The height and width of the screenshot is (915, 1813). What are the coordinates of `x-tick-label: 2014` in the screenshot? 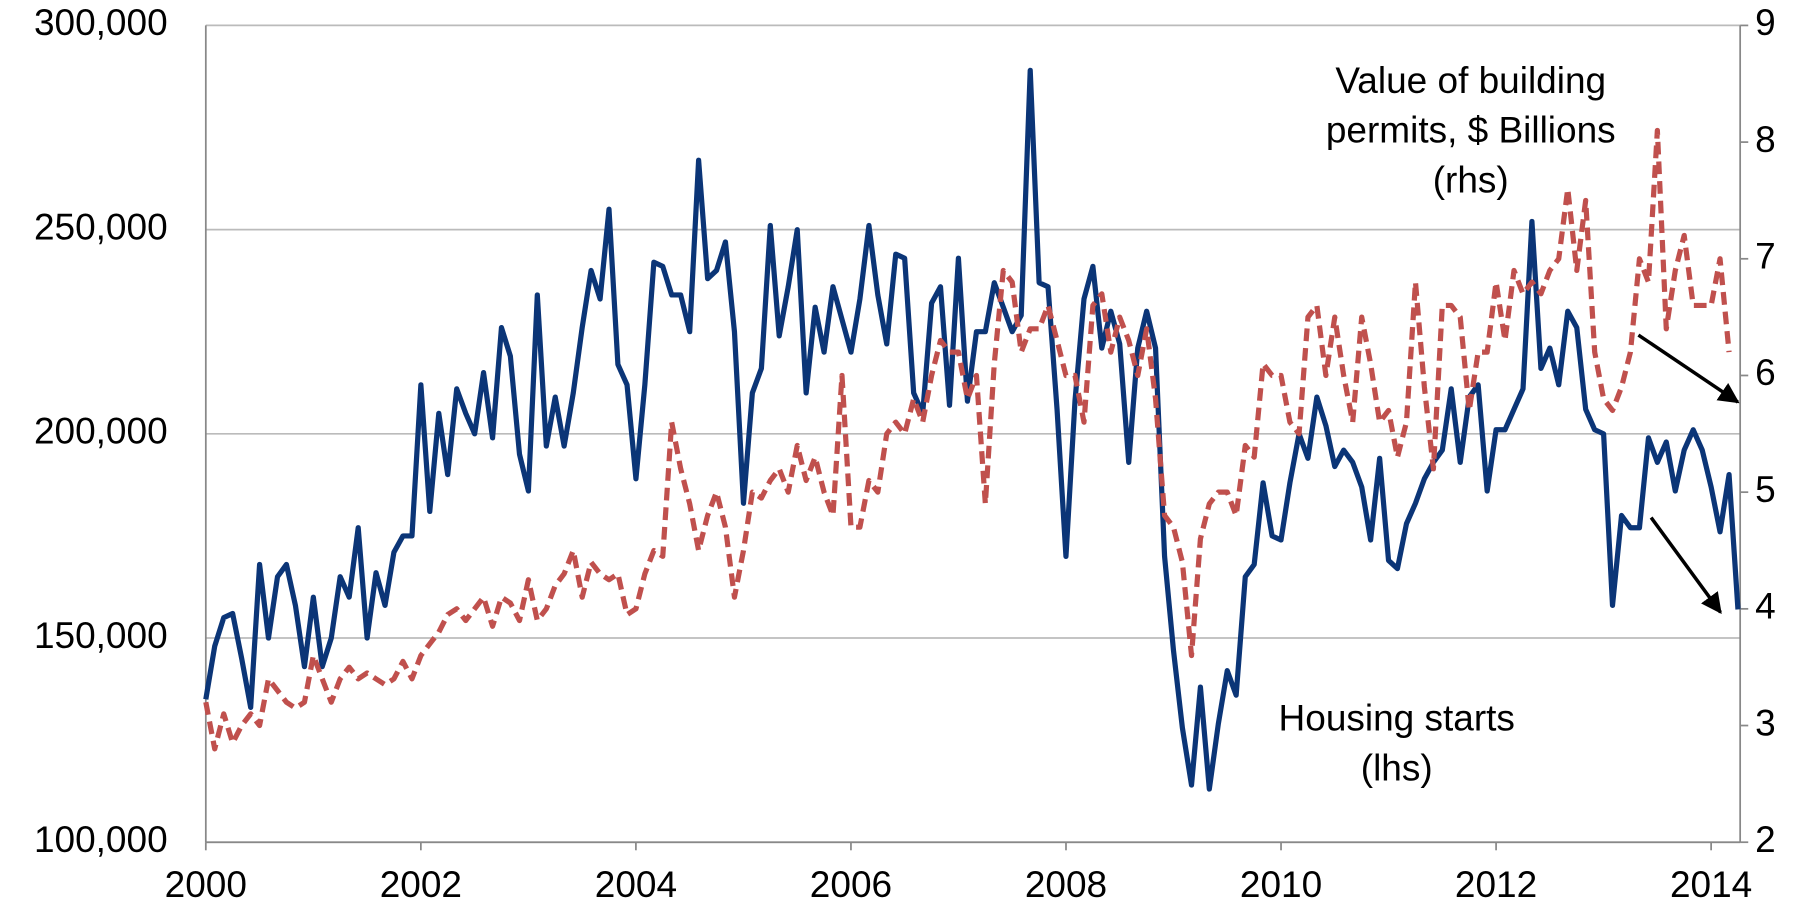 It's located at (1711, 884).